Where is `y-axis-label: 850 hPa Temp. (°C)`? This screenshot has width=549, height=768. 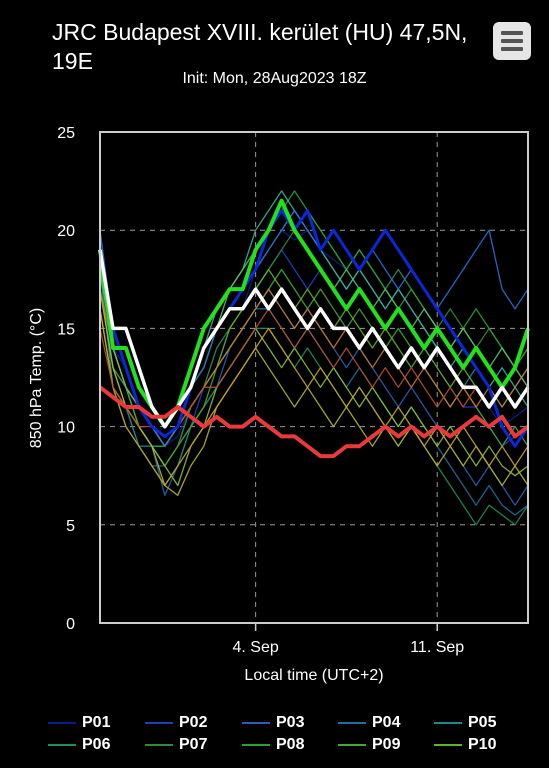
y-axis-label: 850 hPa Temp. (°C) is located at coordinates (36, 378).